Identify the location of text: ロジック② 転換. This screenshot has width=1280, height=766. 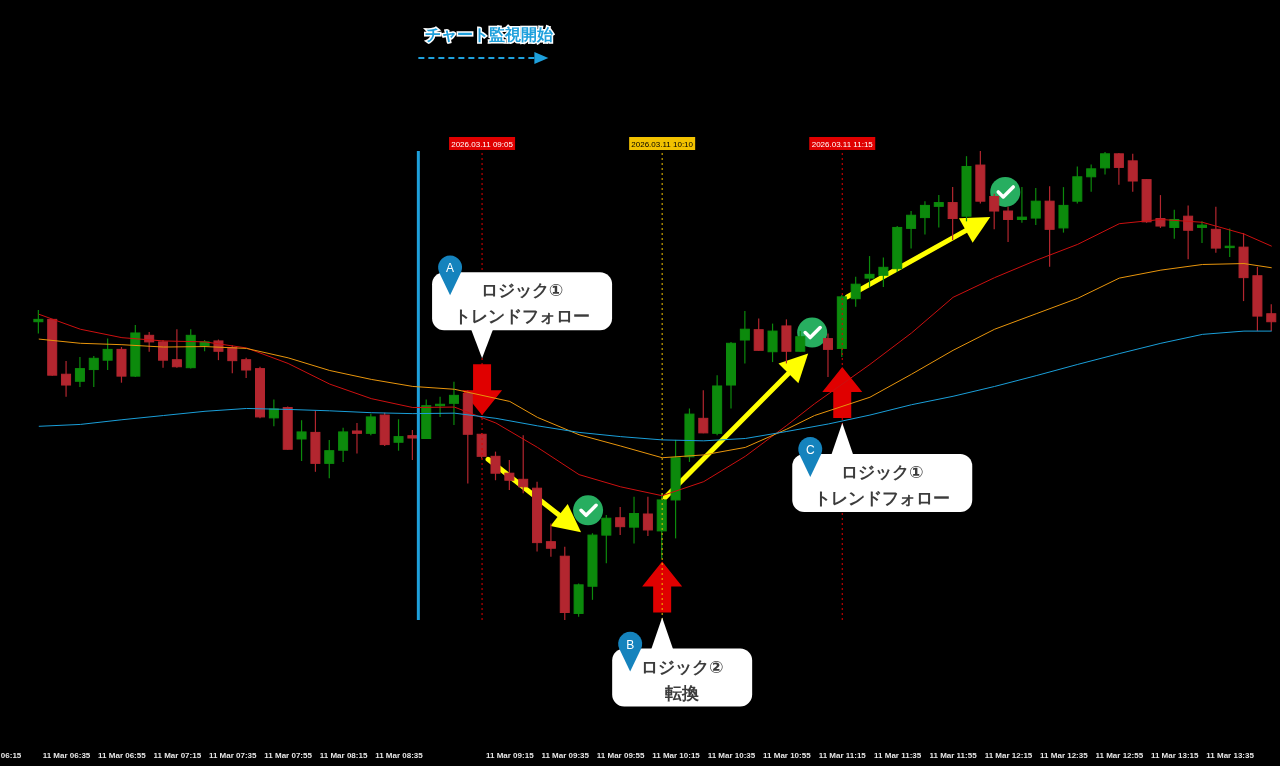
(682, 679).